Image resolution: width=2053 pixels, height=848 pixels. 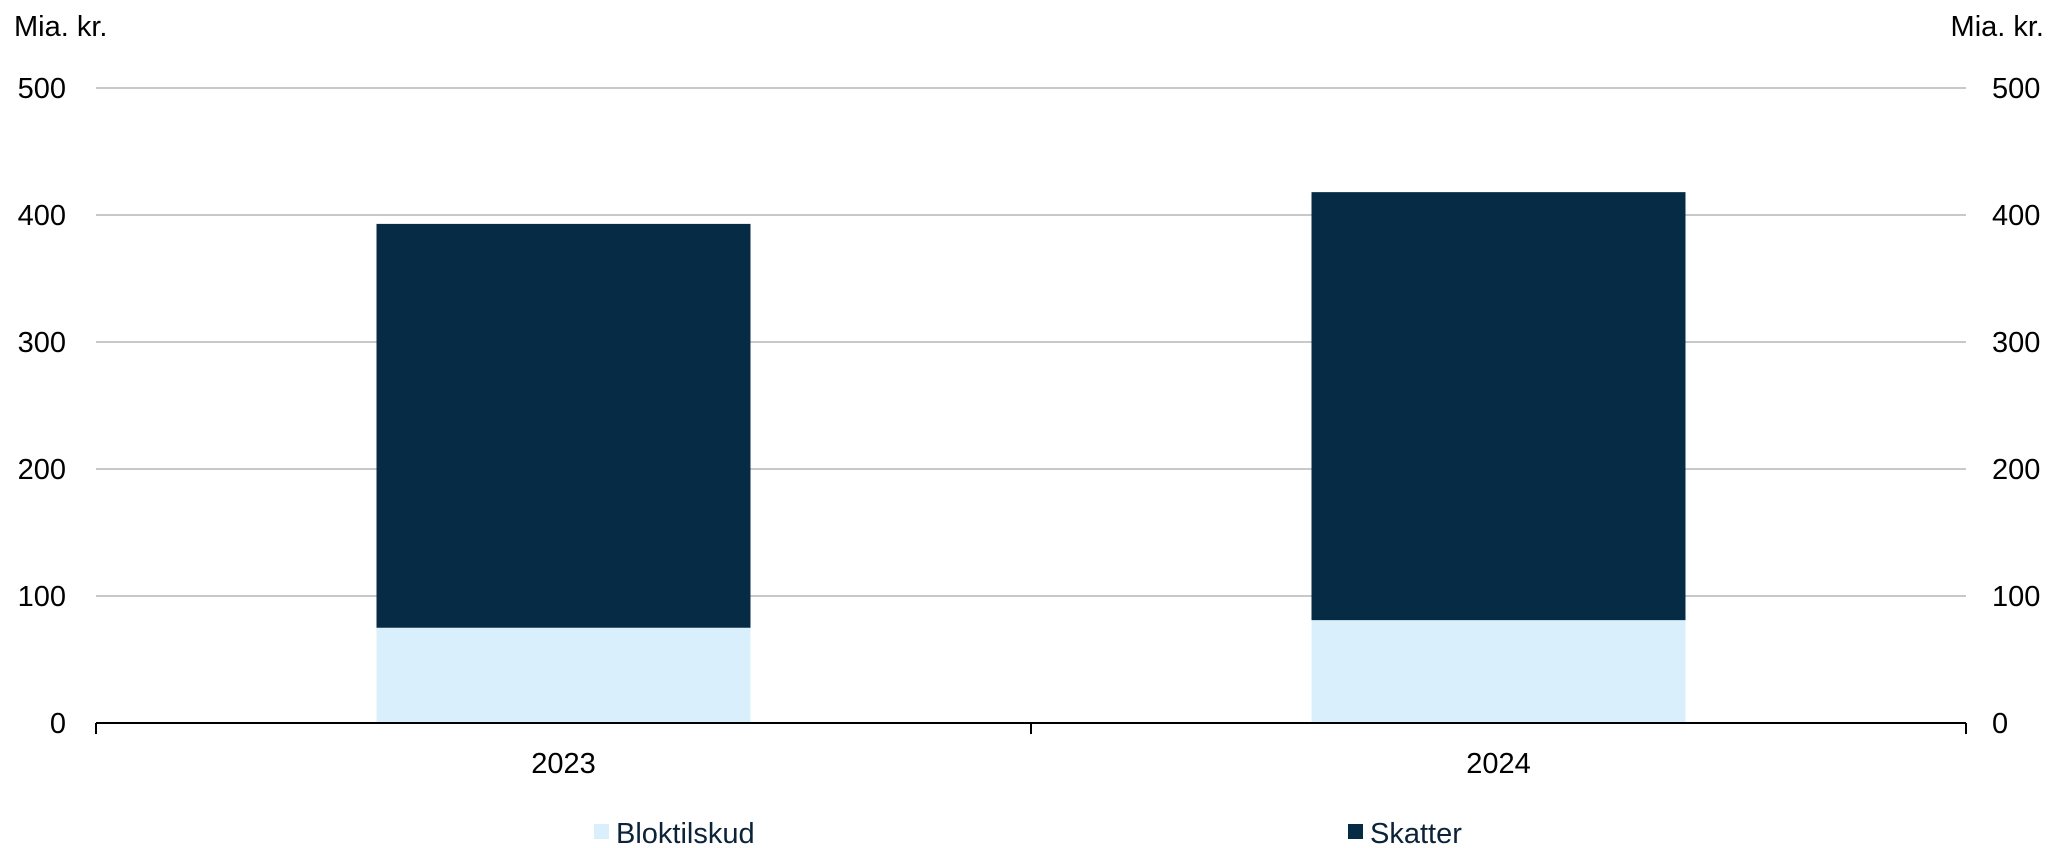 What do you see at coordinates (42, 597) in the screenshot?
I see `y-tick-label-left: 100` at bounding box center [42, 597].